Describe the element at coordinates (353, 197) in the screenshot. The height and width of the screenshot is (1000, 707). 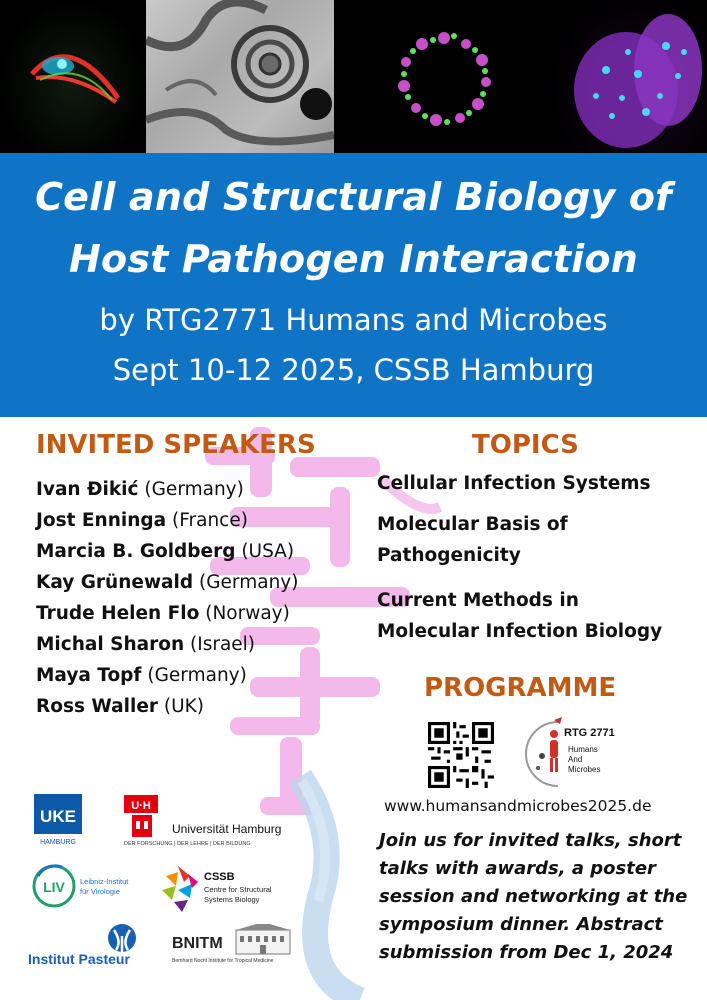
I see `title-line-1: Cell and Structural Biology of` at that location.